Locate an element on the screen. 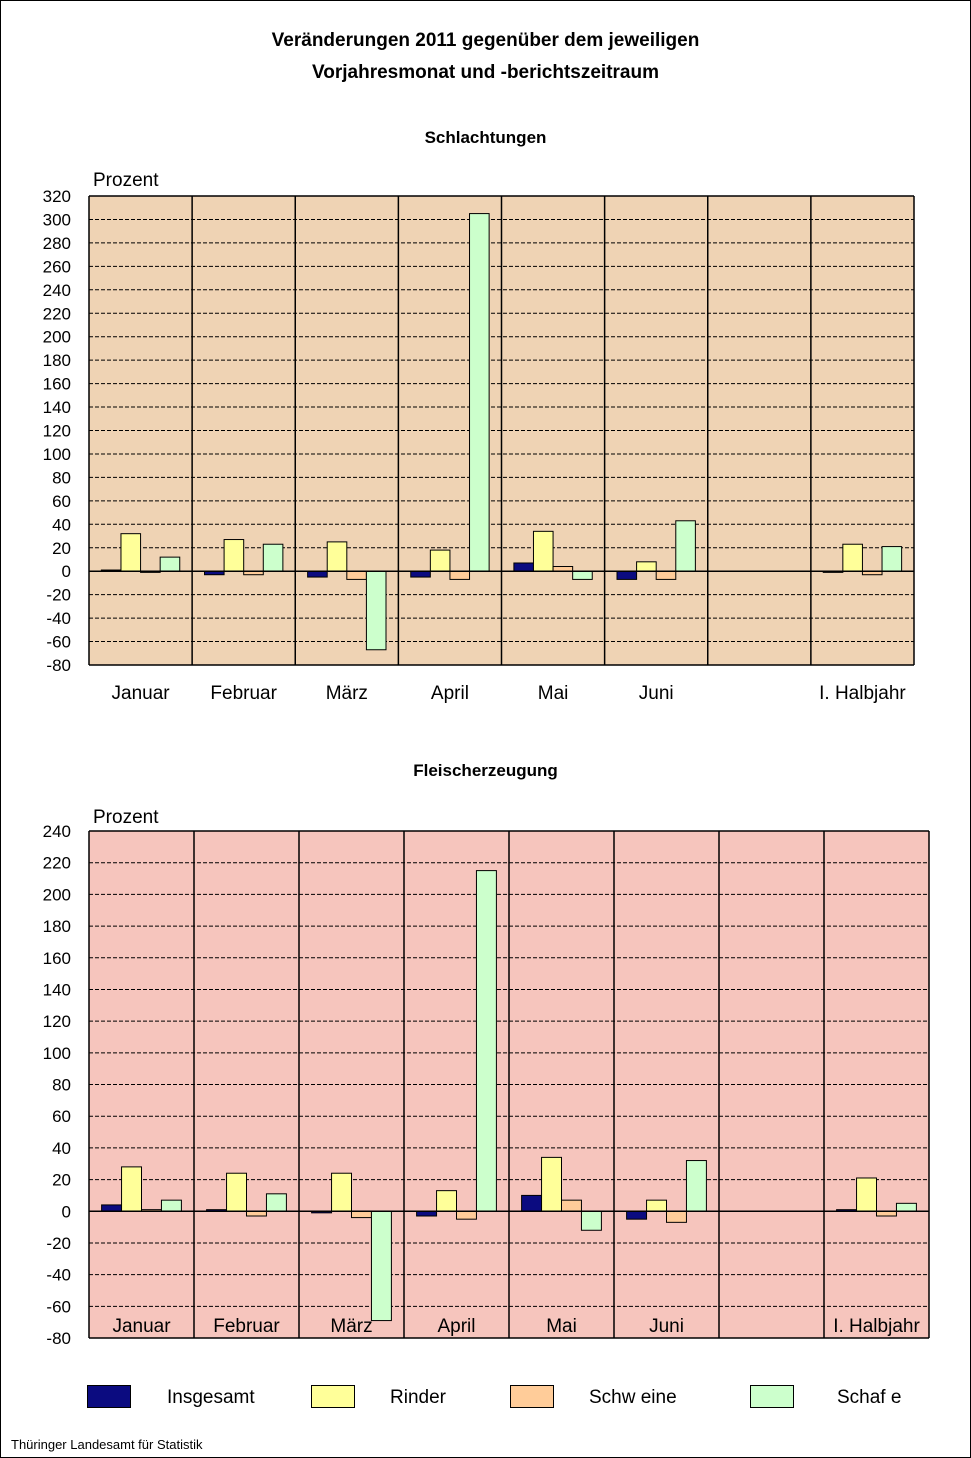 This screenshot has height=1458, width=971. y-tick-label: 180 is located at coordinates (57, 360).